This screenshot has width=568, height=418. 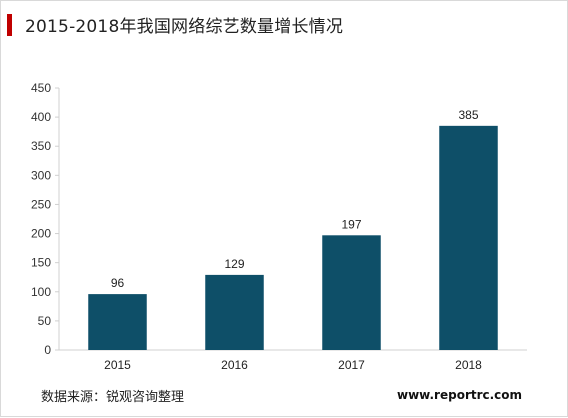 What do you see at coordinates (184, 27) in the screenshot?
I see `chart-title: 2015-2018年我国网络综艺数量增长情况` at bounding box center [184, 27].